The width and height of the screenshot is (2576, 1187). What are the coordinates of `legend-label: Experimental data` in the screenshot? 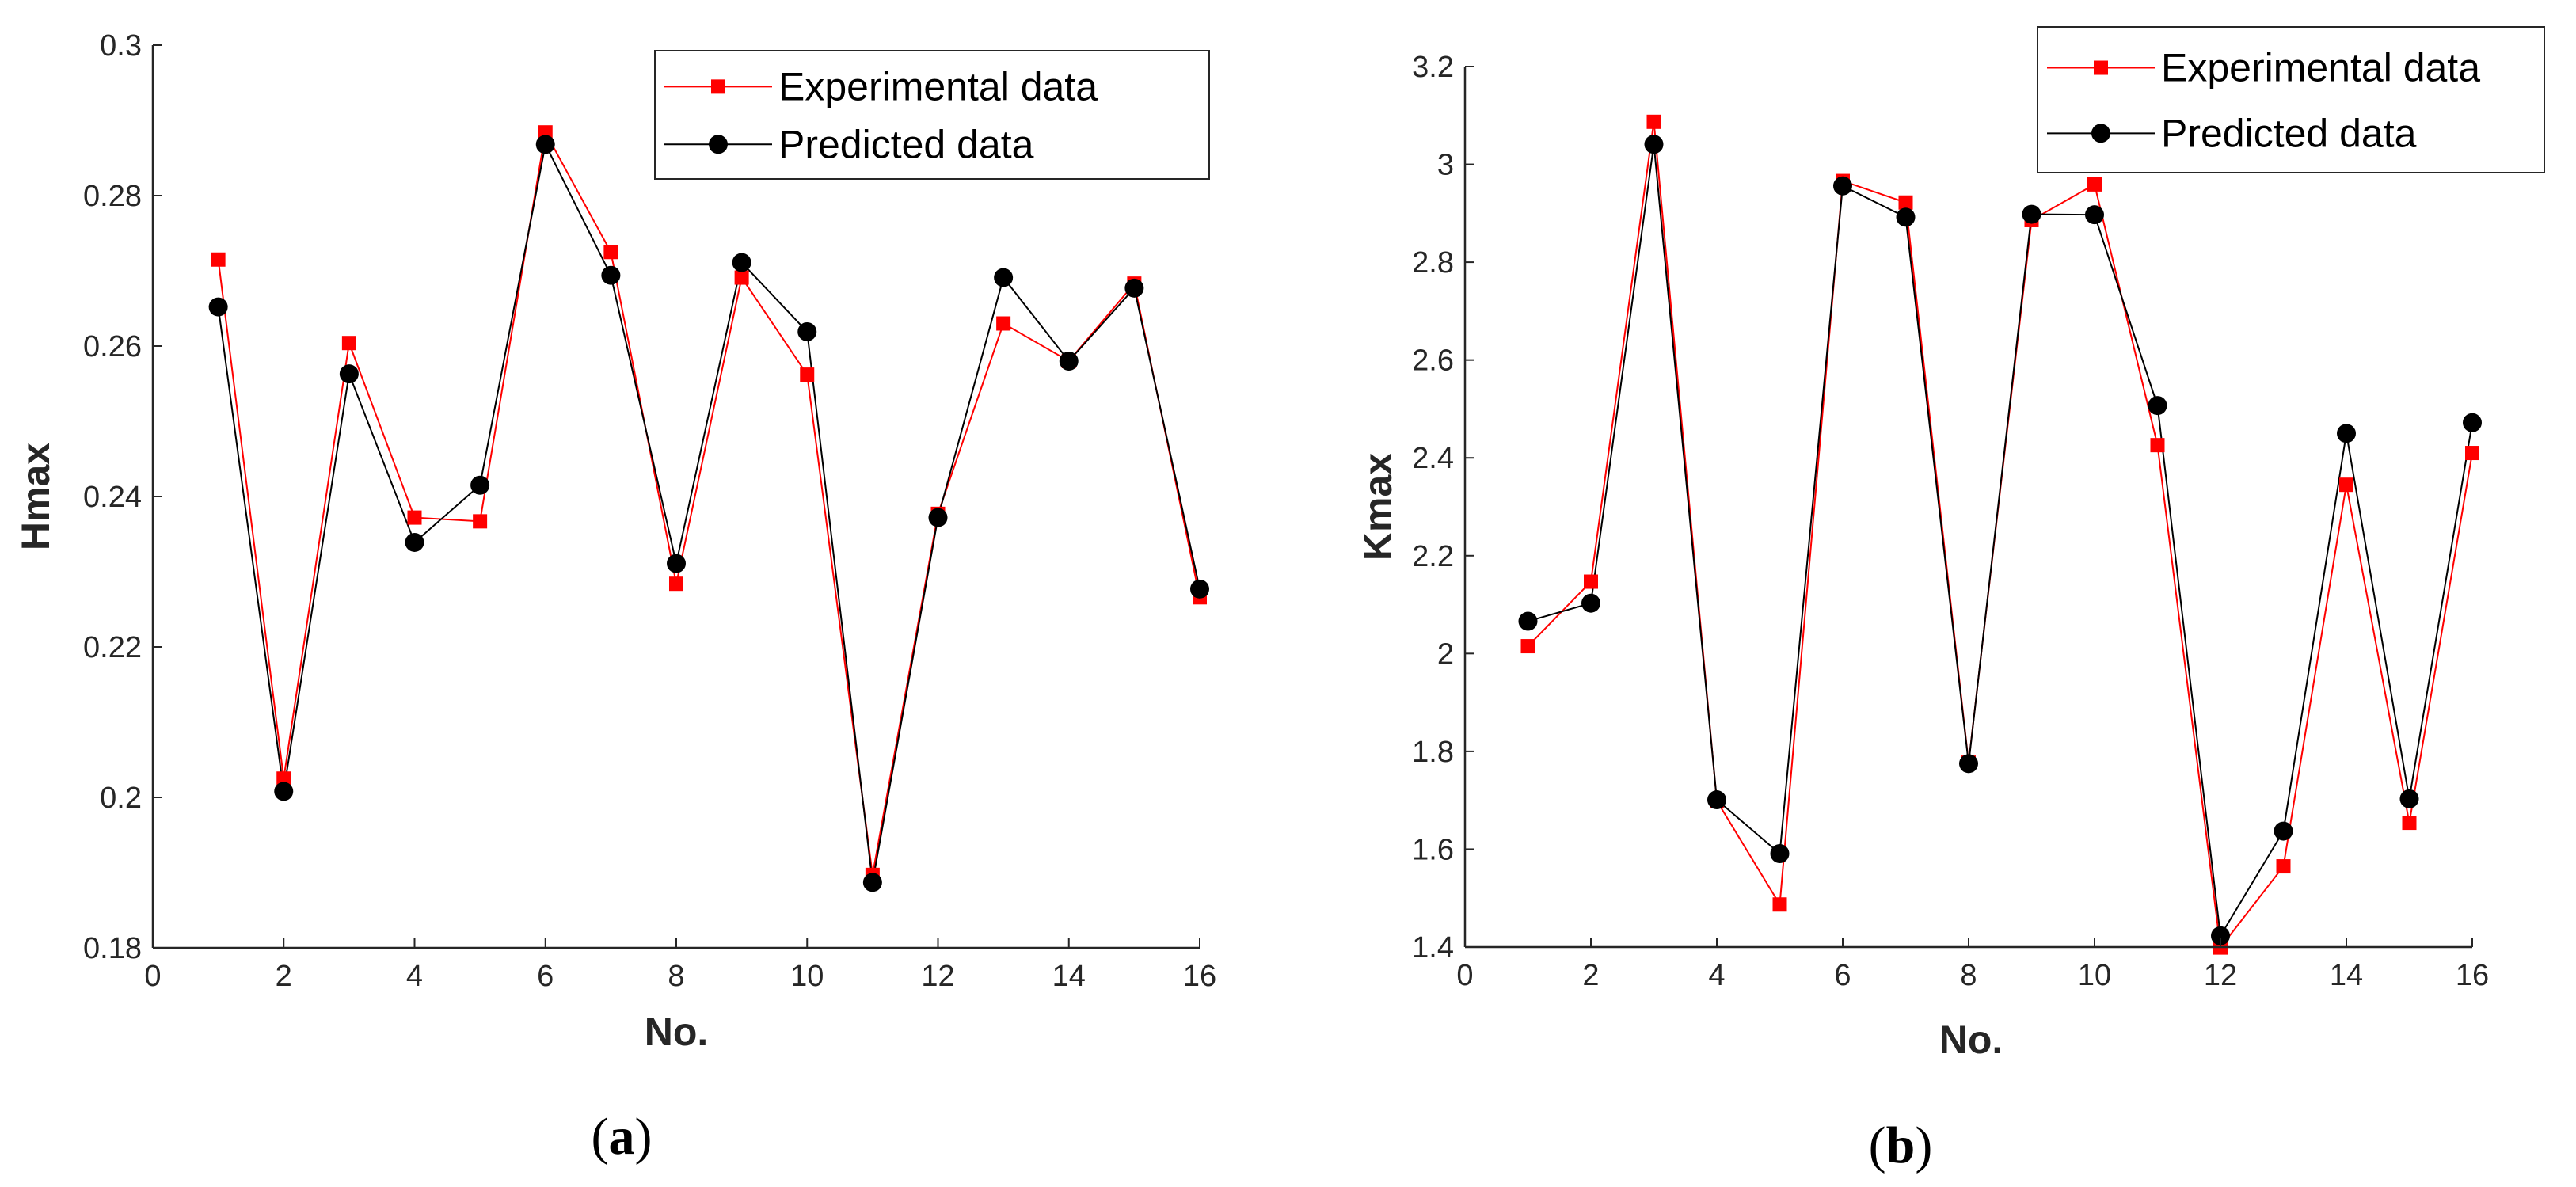 It's located at (938, 86).